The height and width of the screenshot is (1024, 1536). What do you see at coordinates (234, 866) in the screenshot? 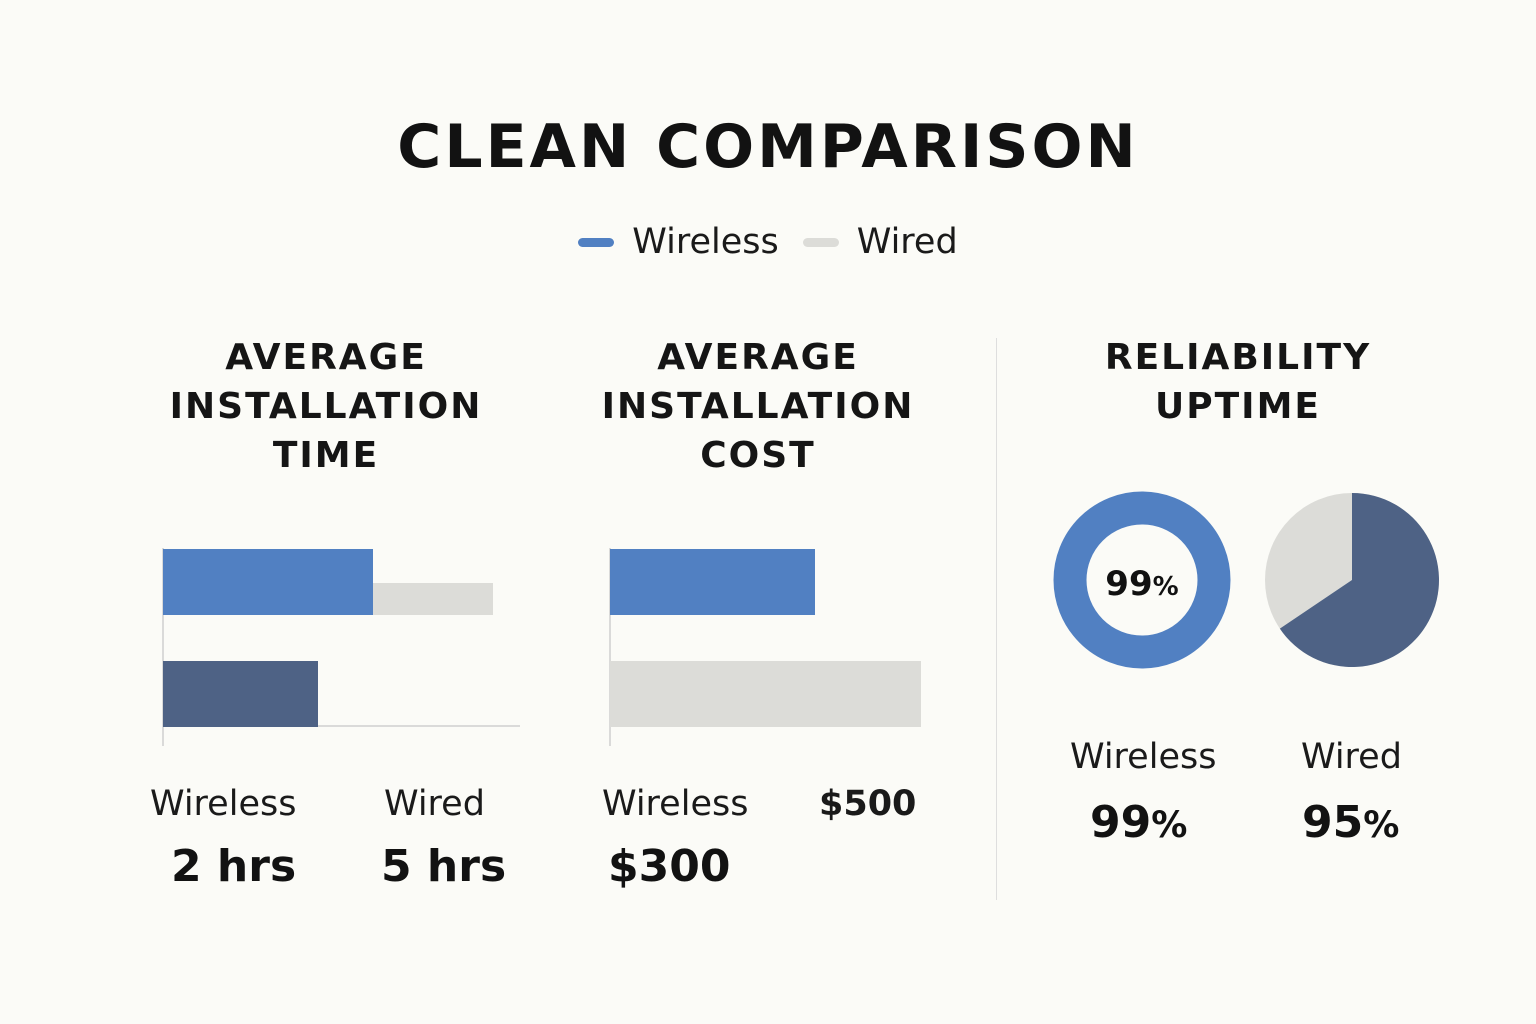
I see `time-value-wireless: 2 hrs` at bounding box center [234, 866].